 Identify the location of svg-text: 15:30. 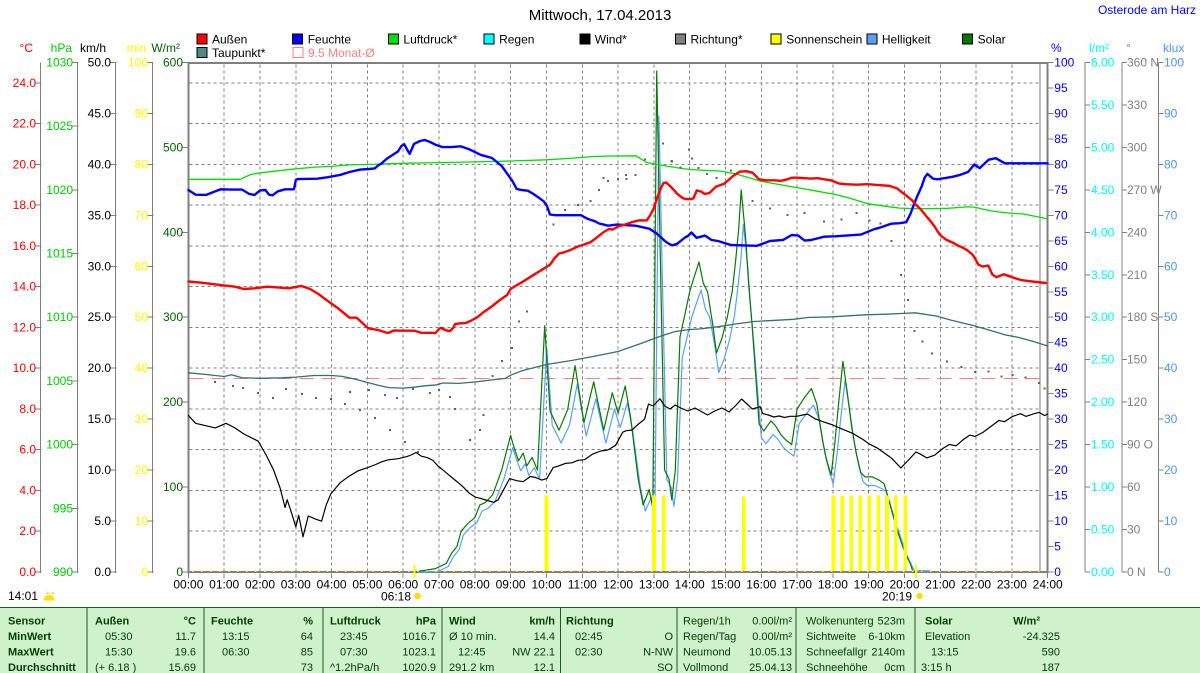
(119, 653).